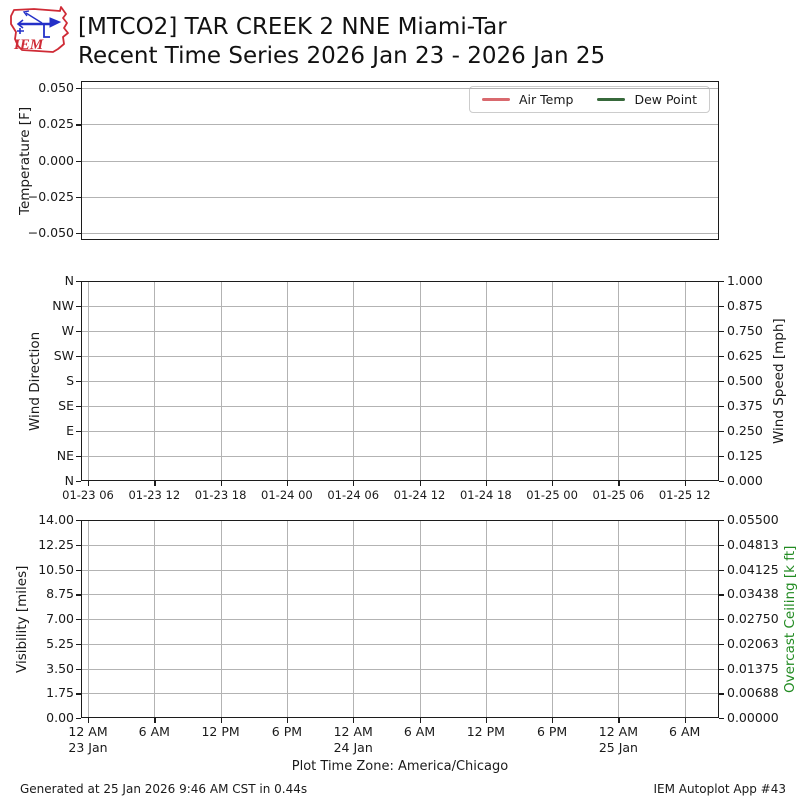 The image size is (800, 800). Describe the element at coordinates (56, 519) in the screenshot. I see `y-tick-label: 14.00` at that location.